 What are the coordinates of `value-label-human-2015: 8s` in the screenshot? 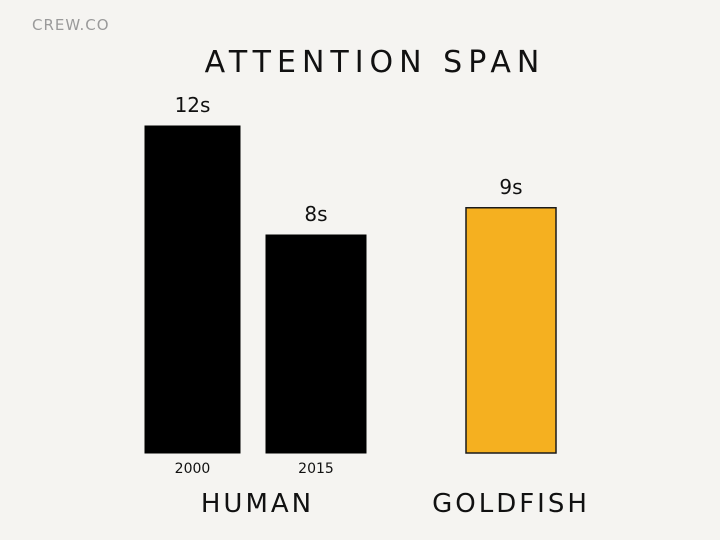 It's located at (315, 214).